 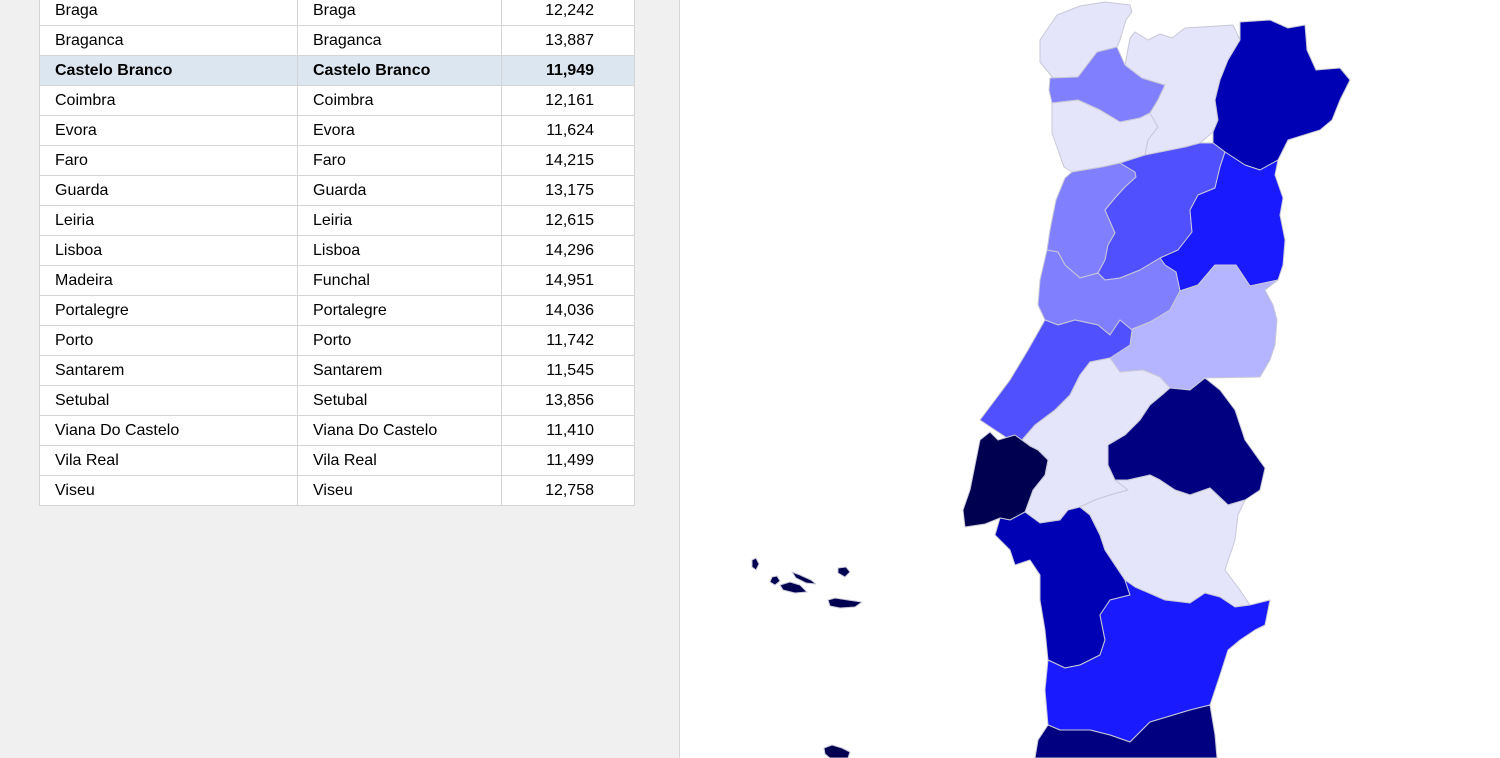 What do you see at coordinates (399, 70) in the screenshot?
I see `capital-cell: Castelo Branco` at bounding box center [399, 70].